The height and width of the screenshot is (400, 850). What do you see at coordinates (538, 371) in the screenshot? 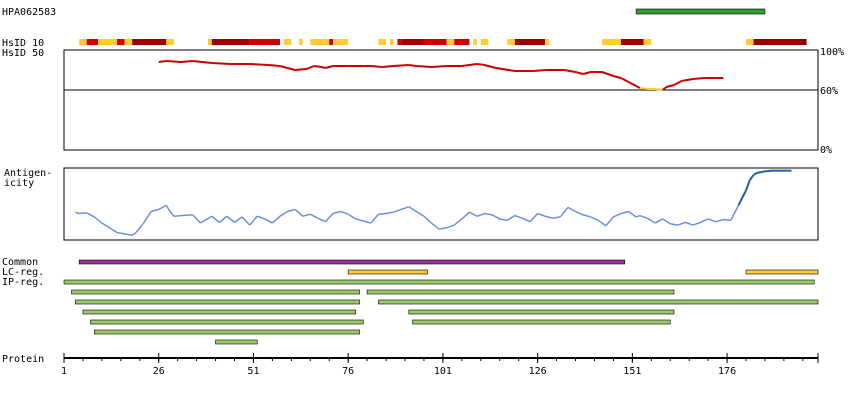
I see `x-tick-label: 126` at bounding box center [538, 371].